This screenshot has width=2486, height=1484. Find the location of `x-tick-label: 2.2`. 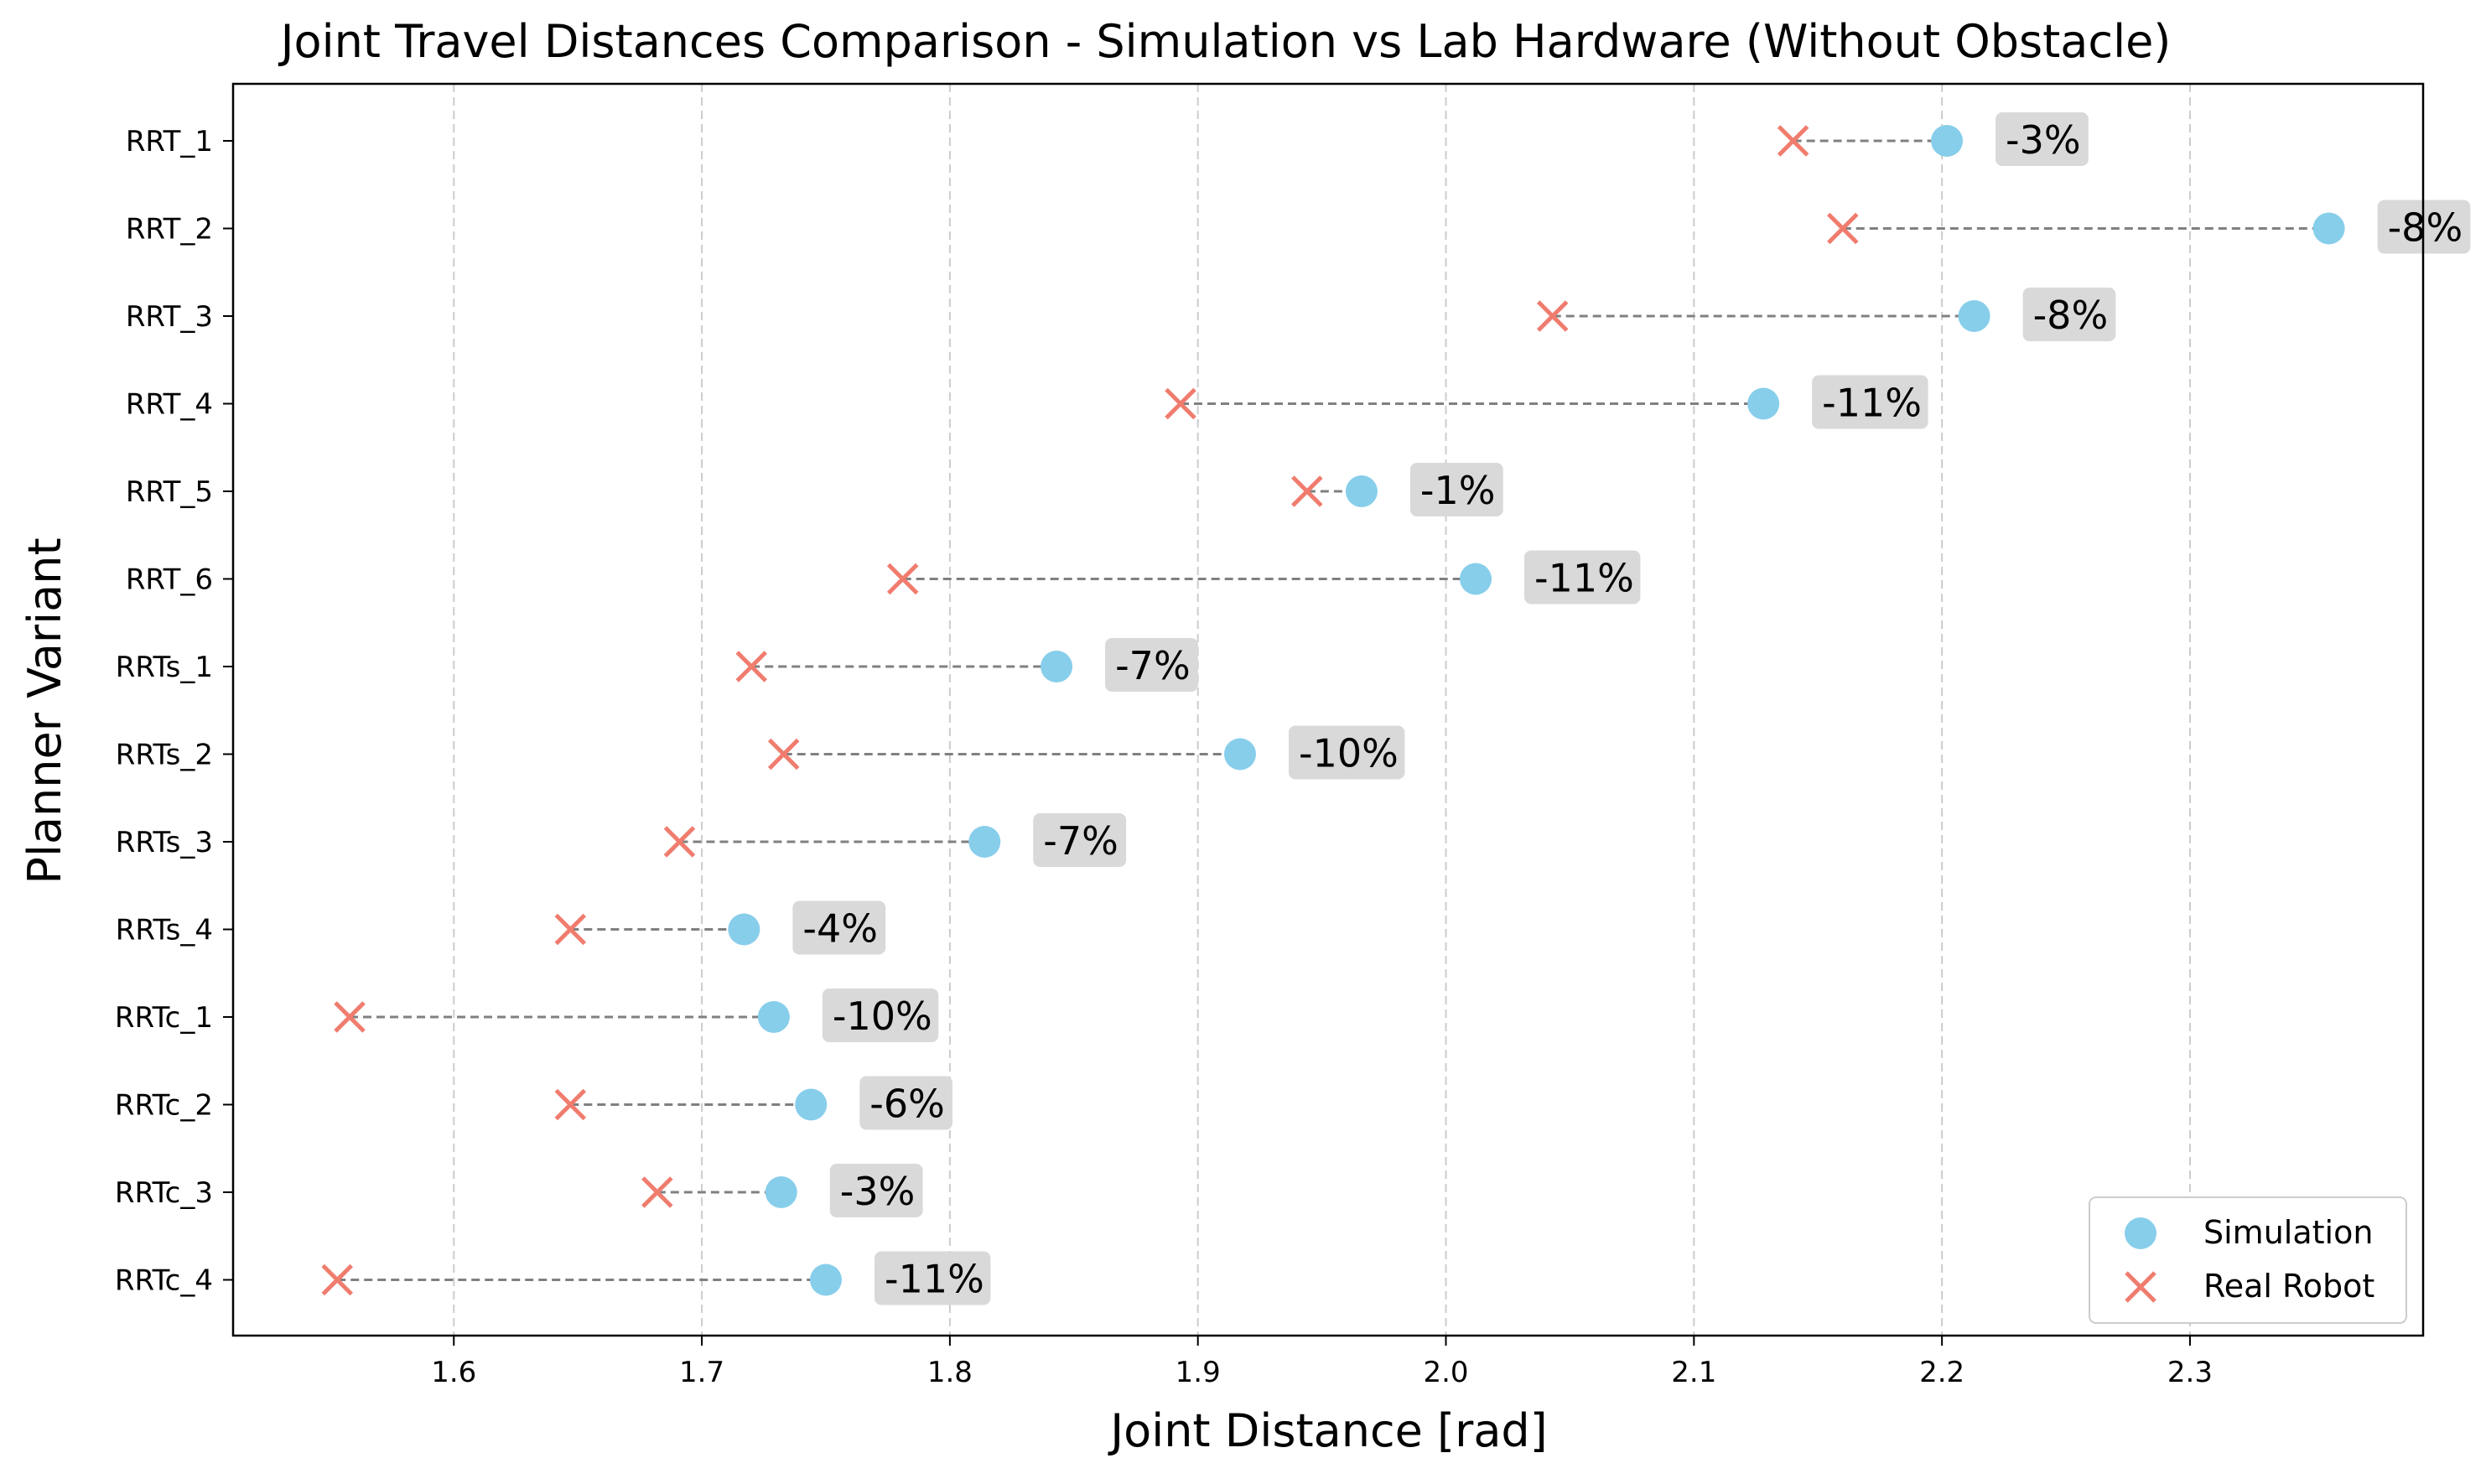

x-tick-label: 2.2 is located at coordinates (1941, 1372).